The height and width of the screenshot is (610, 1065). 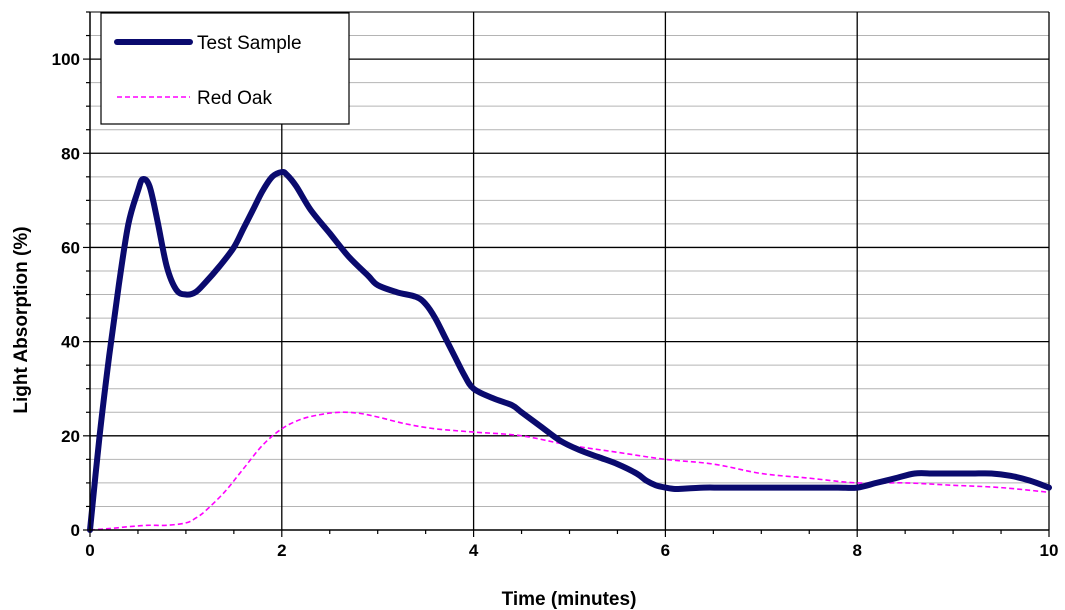 I want to click on x-tick-label: 6, so click(x=665, y=550).